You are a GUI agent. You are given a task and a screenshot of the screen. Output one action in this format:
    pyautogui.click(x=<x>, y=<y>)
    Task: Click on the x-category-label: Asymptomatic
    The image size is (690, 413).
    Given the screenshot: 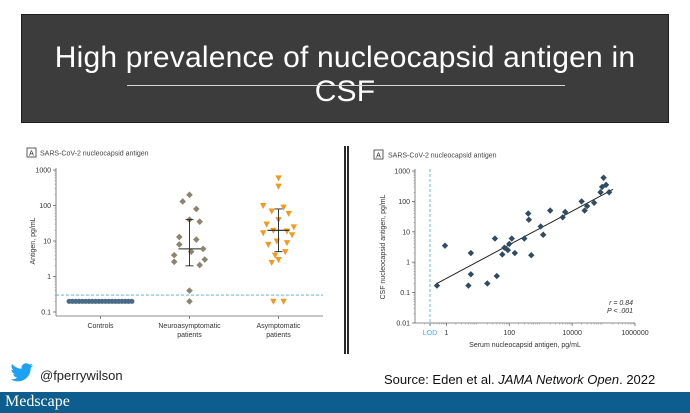 What is the action you would take?
    pyautogui.click(x=279, y=326)
    